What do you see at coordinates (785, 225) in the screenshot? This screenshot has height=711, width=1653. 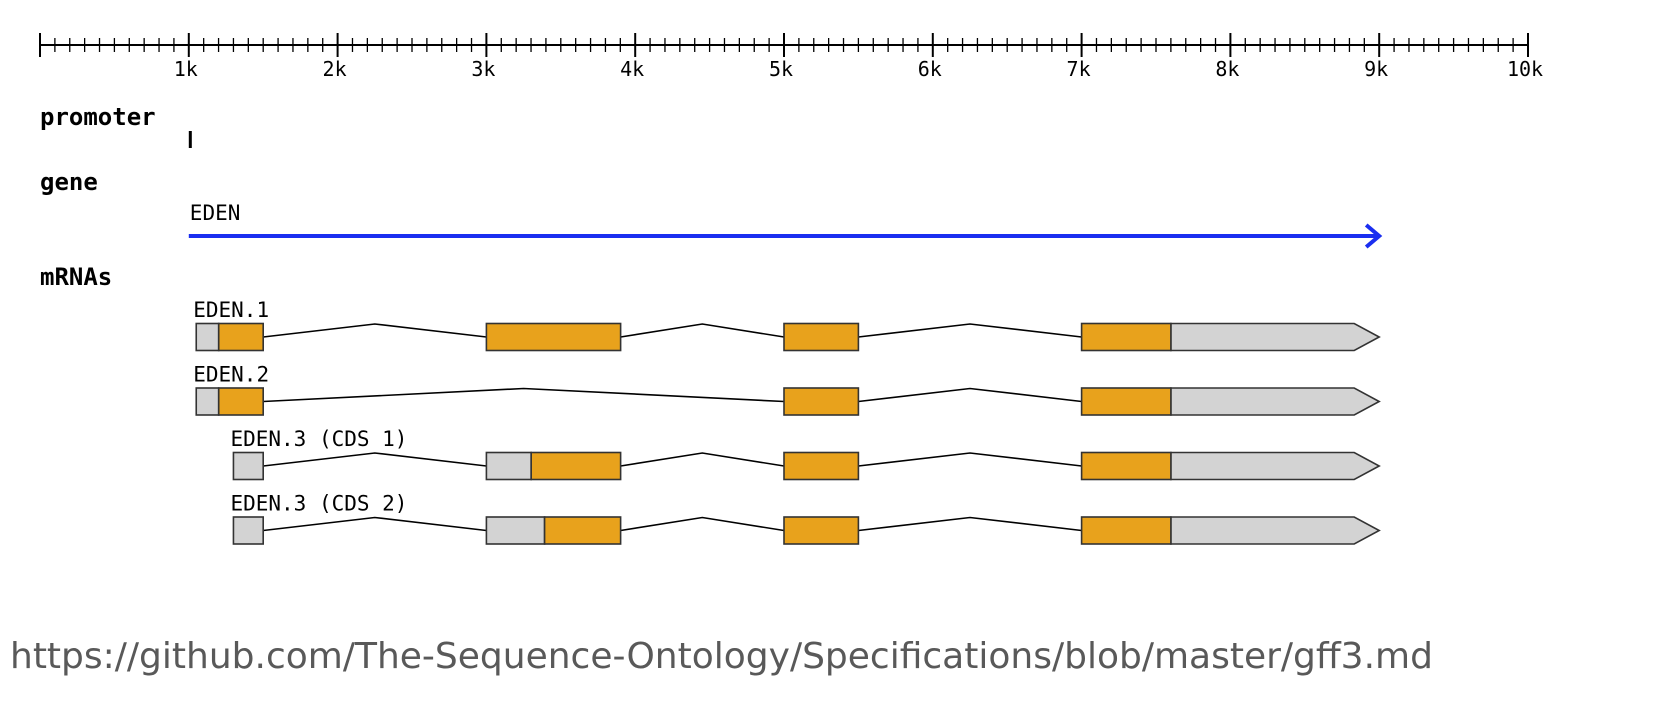 I see `gene-track: EDEN` at bounding box center [785, 225].